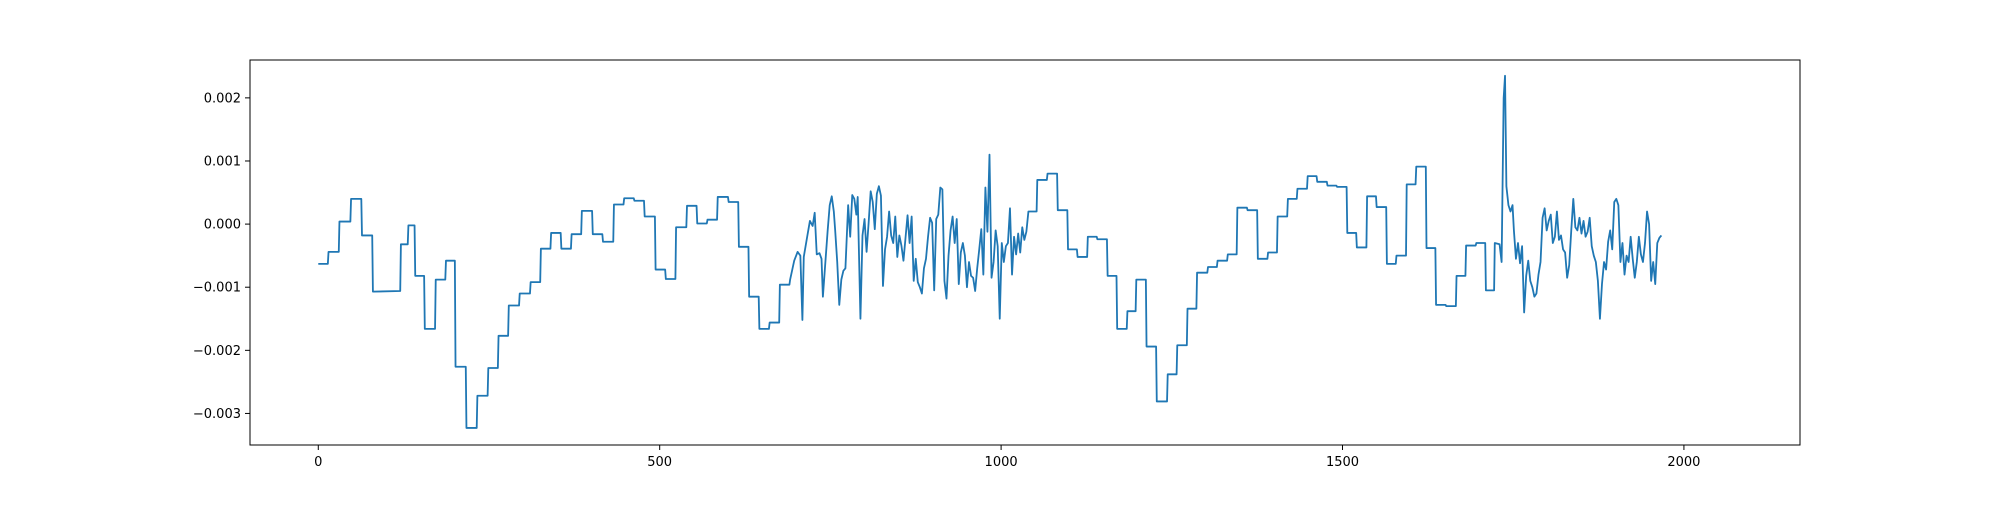 The width and height of the screenshot is (2000, 505). I want to click on x-tick-label: 1000, so click(1001, 462).